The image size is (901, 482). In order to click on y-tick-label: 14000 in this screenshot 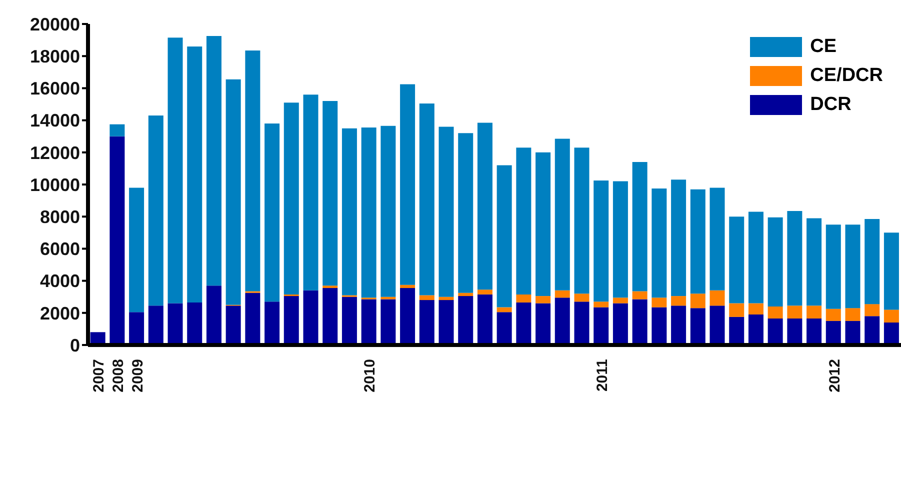, I will do `click(55, 120)`.